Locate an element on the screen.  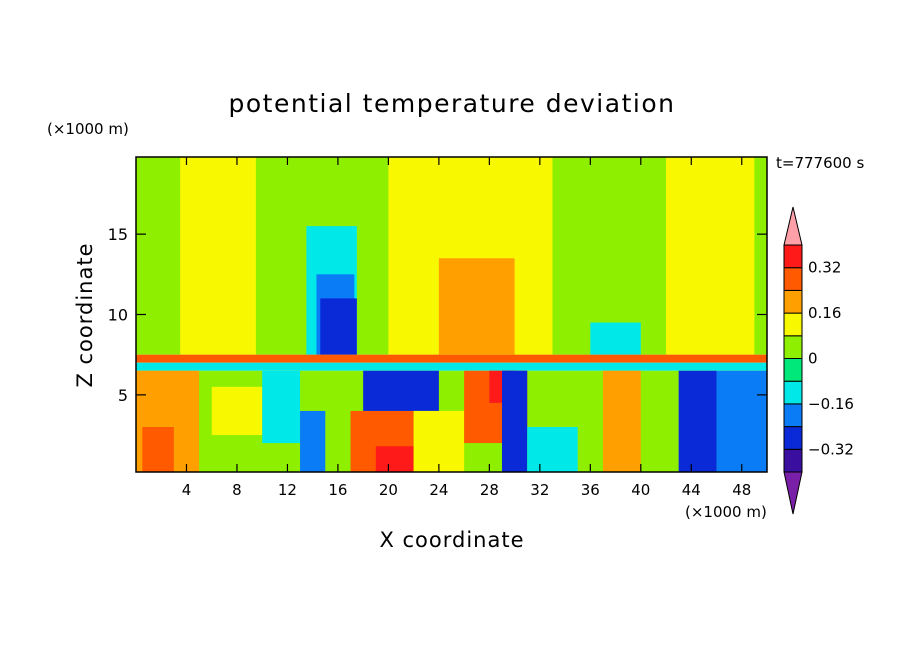
y-tick-label: 5 is located at coordinates (123, 395).